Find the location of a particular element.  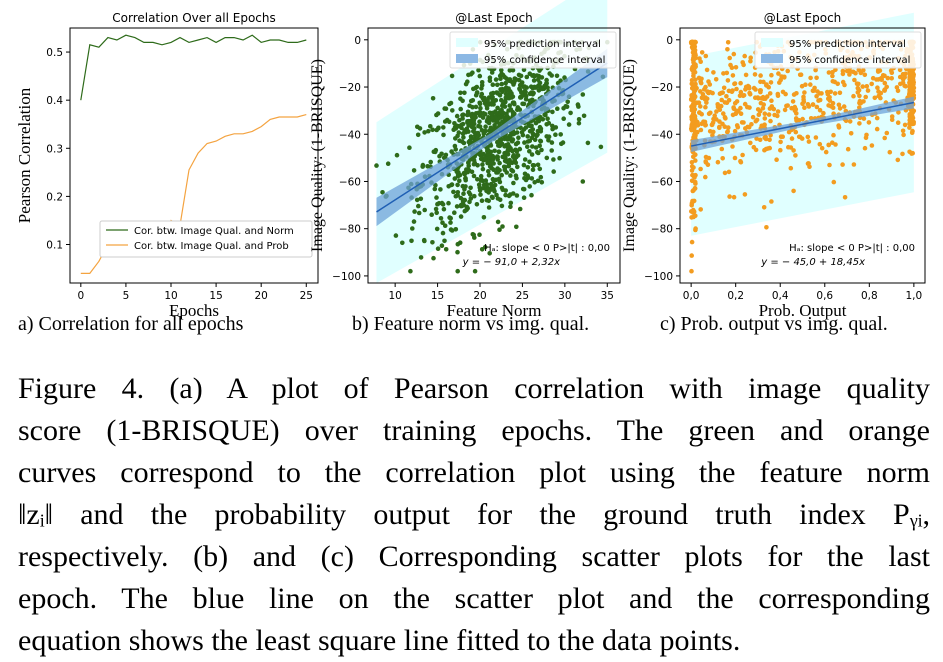

legend-label: 95% prediction interval is located at coordinates (847, 44).